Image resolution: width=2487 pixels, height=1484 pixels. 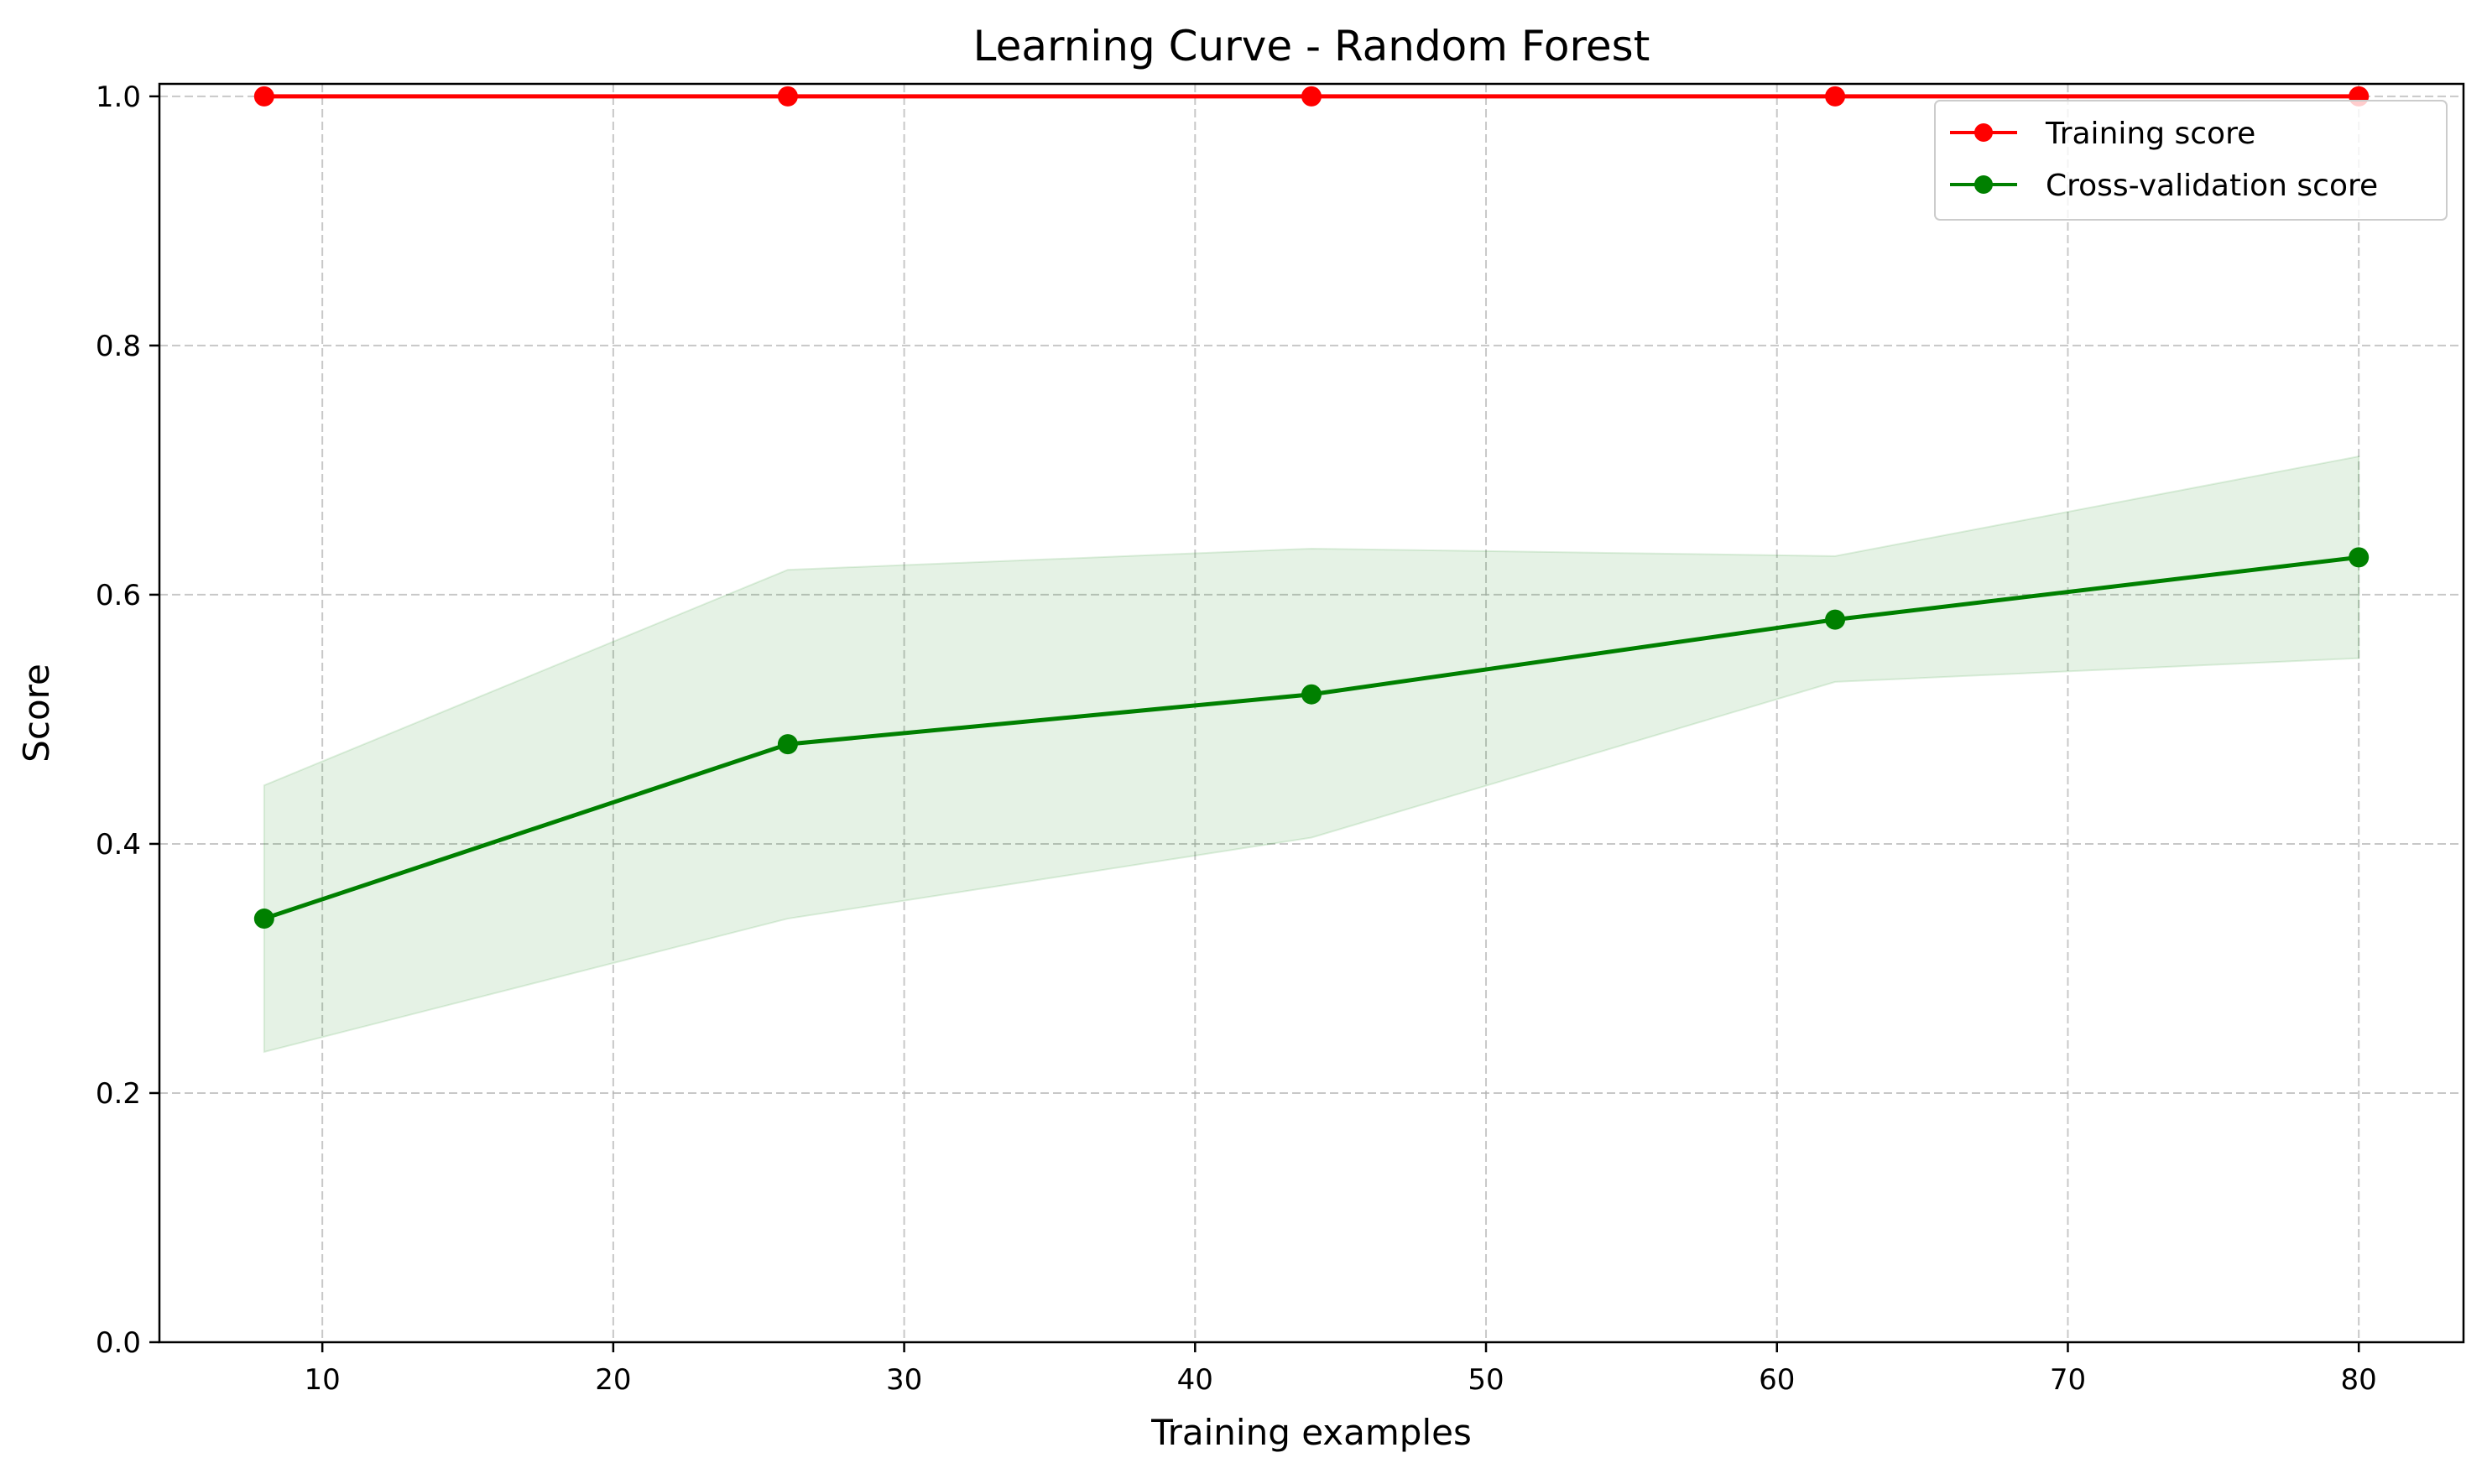 What do you see at coordinates (1195, 1380) in the screenshot?
I see `x-tick-label-3: 40` at bounding box center [1195, 1380].